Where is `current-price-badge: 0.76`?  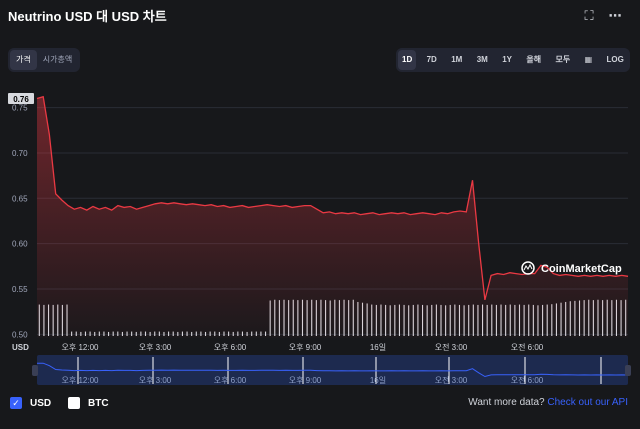 current-price-badge: 0.76 is located at coordinates (21, 98).